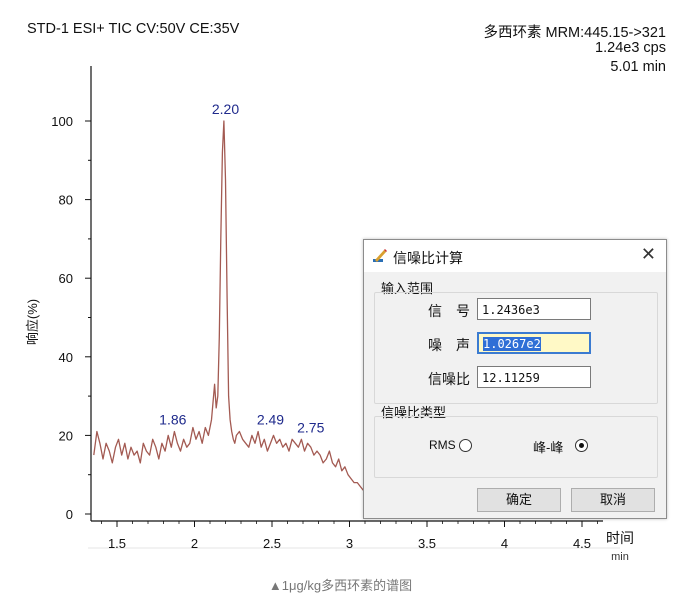 This screenshot has height=605, width=681. Describe the element at coordinates (194, 543) in the screenshot. I see `x-tick-label: 2` at that location.